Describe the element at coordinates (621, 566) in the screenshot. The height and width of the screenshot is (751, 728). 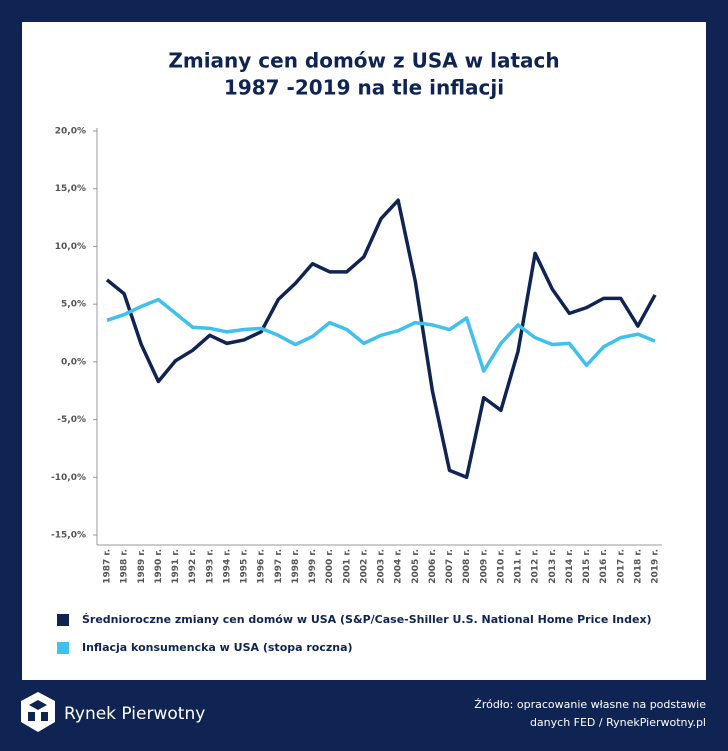
I see `x-tick-label: 2017 r.` at that location.